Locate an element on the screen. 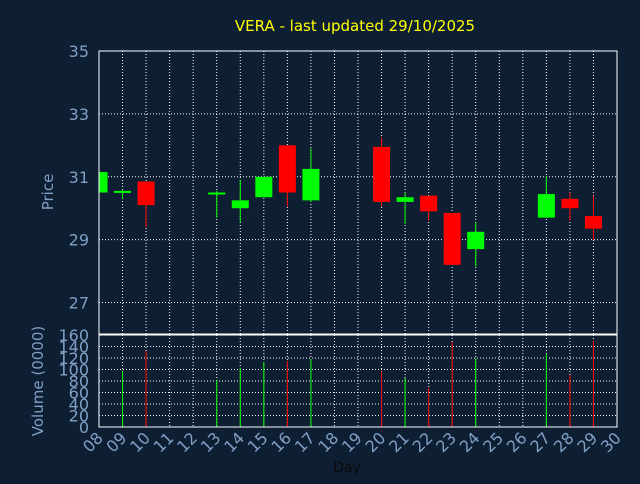 This screenshot has width=640, height=484. volume-tick-label: 60 is located at coordinates (79, 393).